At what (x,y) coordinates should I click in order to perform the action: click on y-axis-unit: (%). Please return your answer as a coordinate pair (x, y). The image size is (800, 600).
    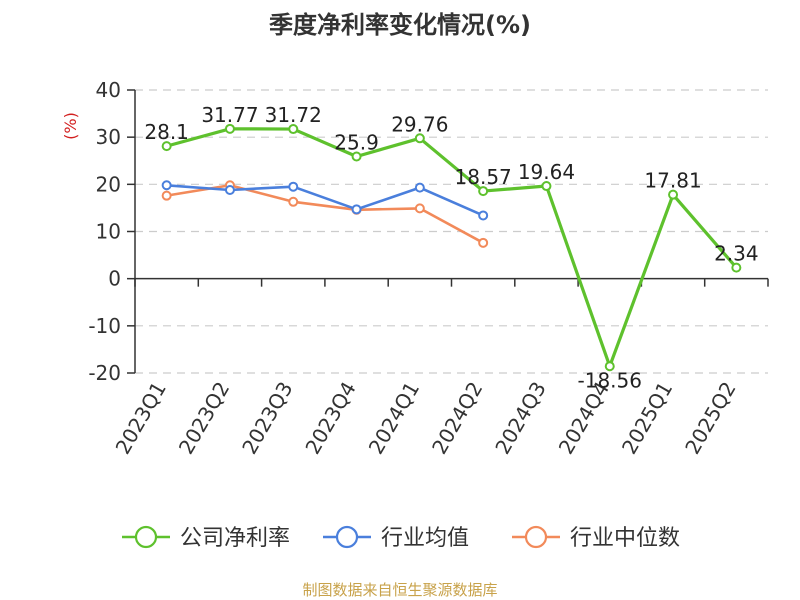
    Looking at the image, I should click on (70, 126).